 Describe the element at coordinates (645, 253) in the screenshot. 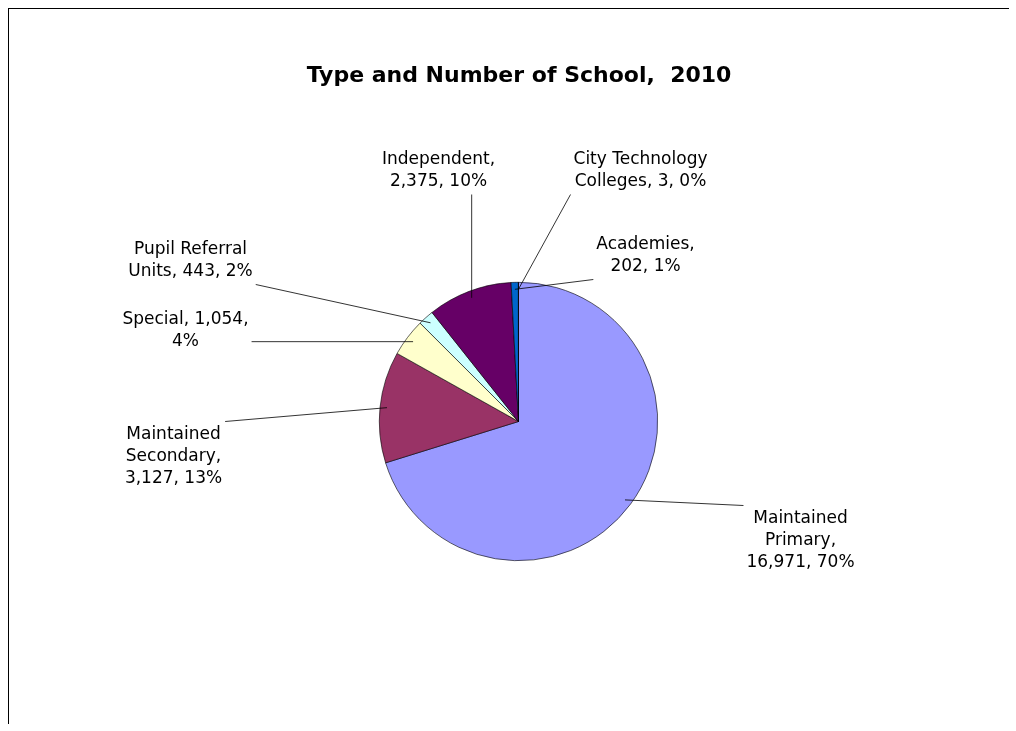

I see `slice-label: Academies, 202, 1%` at that location.